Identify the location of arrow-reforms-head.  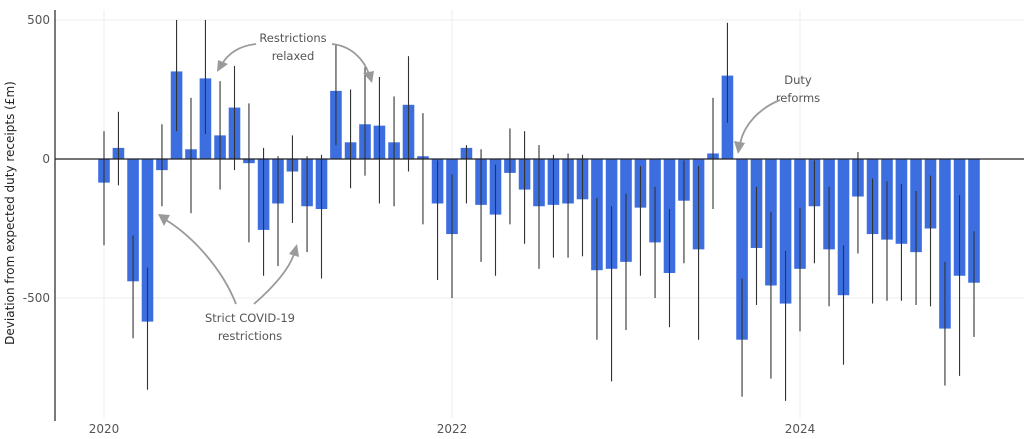
(739, 147).